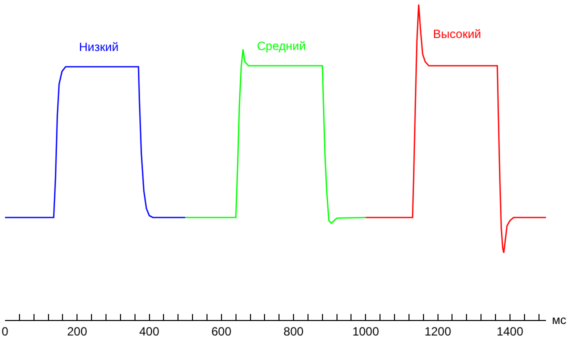  I want to click on x-tick-label: 200, so click(77, 331).